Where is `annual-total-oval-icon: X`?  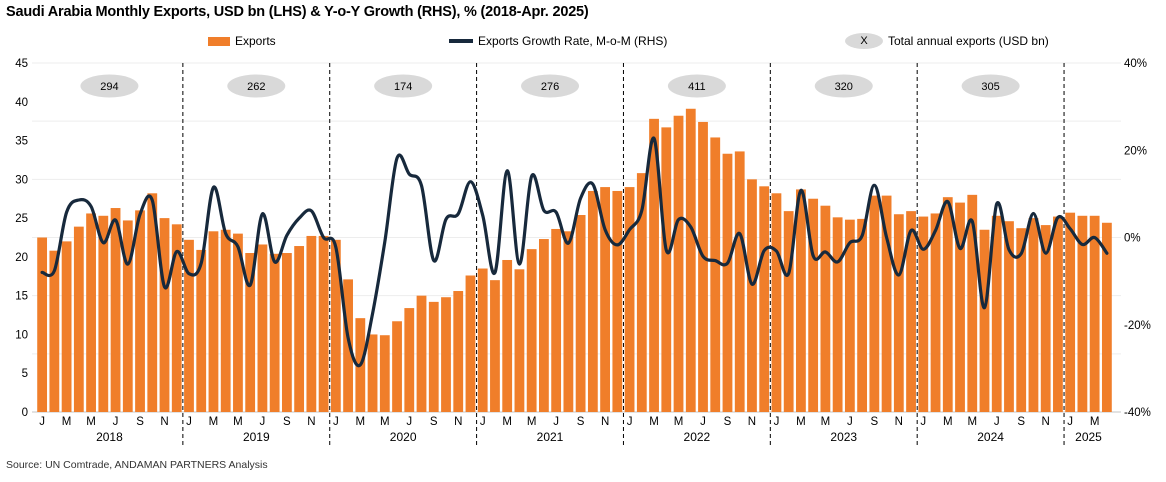 annual-total-oval-icon: X is located at coordinates (864, 41).